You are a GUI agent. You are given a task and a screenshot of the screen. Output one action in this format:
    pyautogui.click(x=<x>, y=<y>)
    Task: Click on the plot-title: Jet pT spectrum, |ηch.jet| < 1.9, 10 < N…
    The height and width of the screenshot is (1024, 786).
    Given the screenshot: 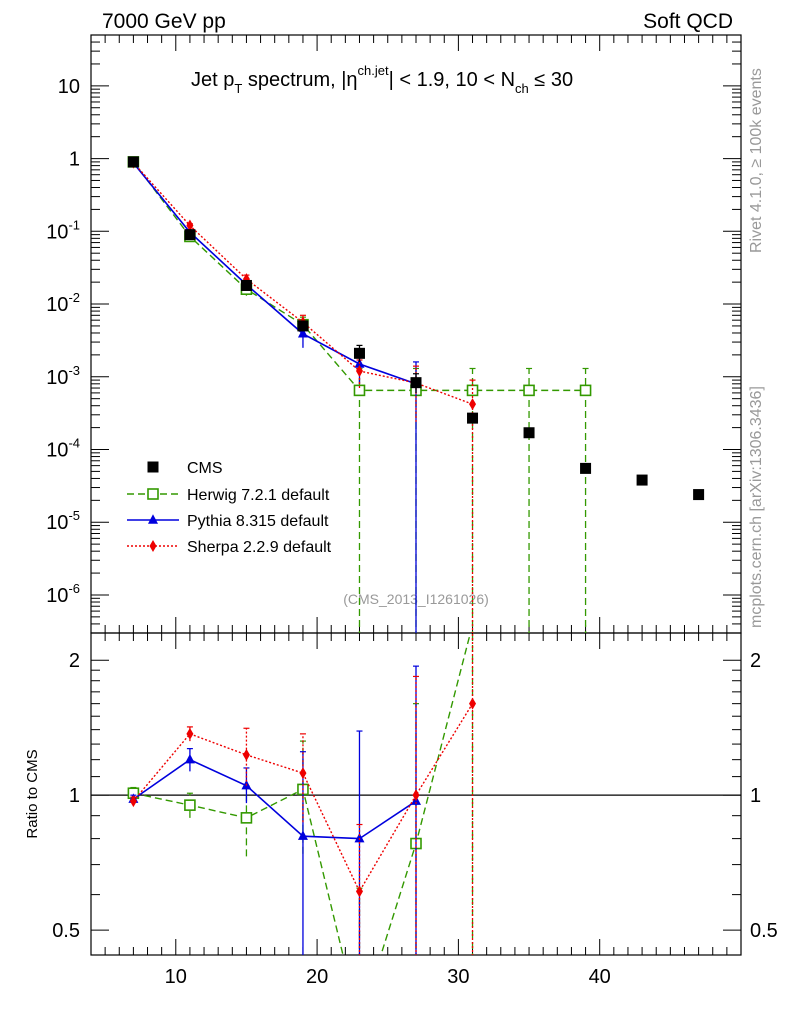 What is the action you would take?
    pyautogui.click(x=382, y=79)
    